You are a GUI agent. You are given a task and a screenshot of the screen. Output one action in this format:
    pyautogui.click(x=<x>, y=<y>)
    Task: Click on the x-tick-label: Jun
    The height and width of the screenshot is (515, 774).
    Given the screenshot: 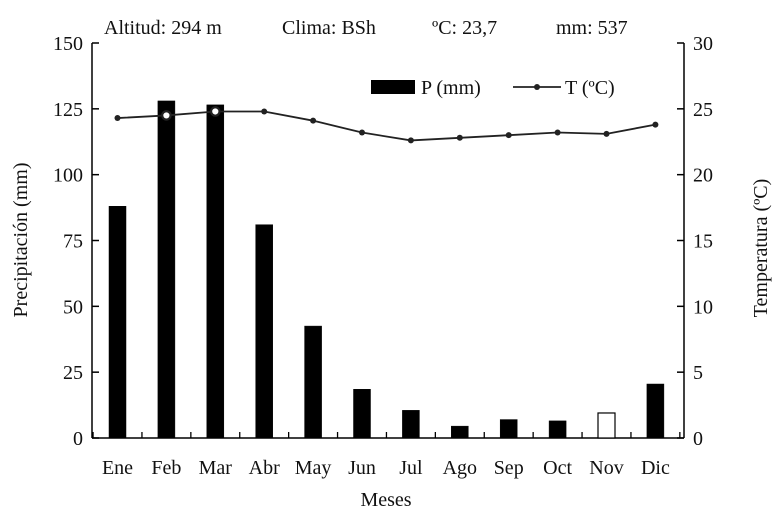 What is the action you would take?
    pyautogui.click(x=362, y=468)
    